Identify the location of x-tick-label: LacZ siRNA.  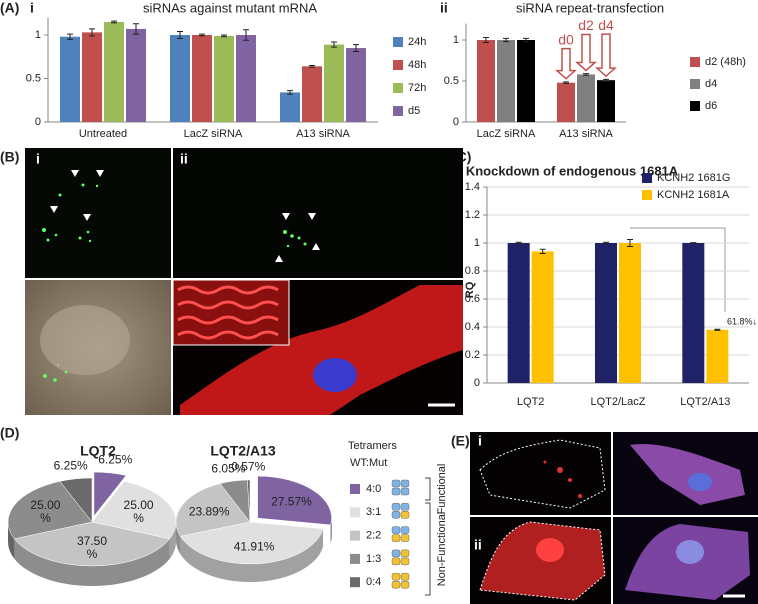
(506, 134).